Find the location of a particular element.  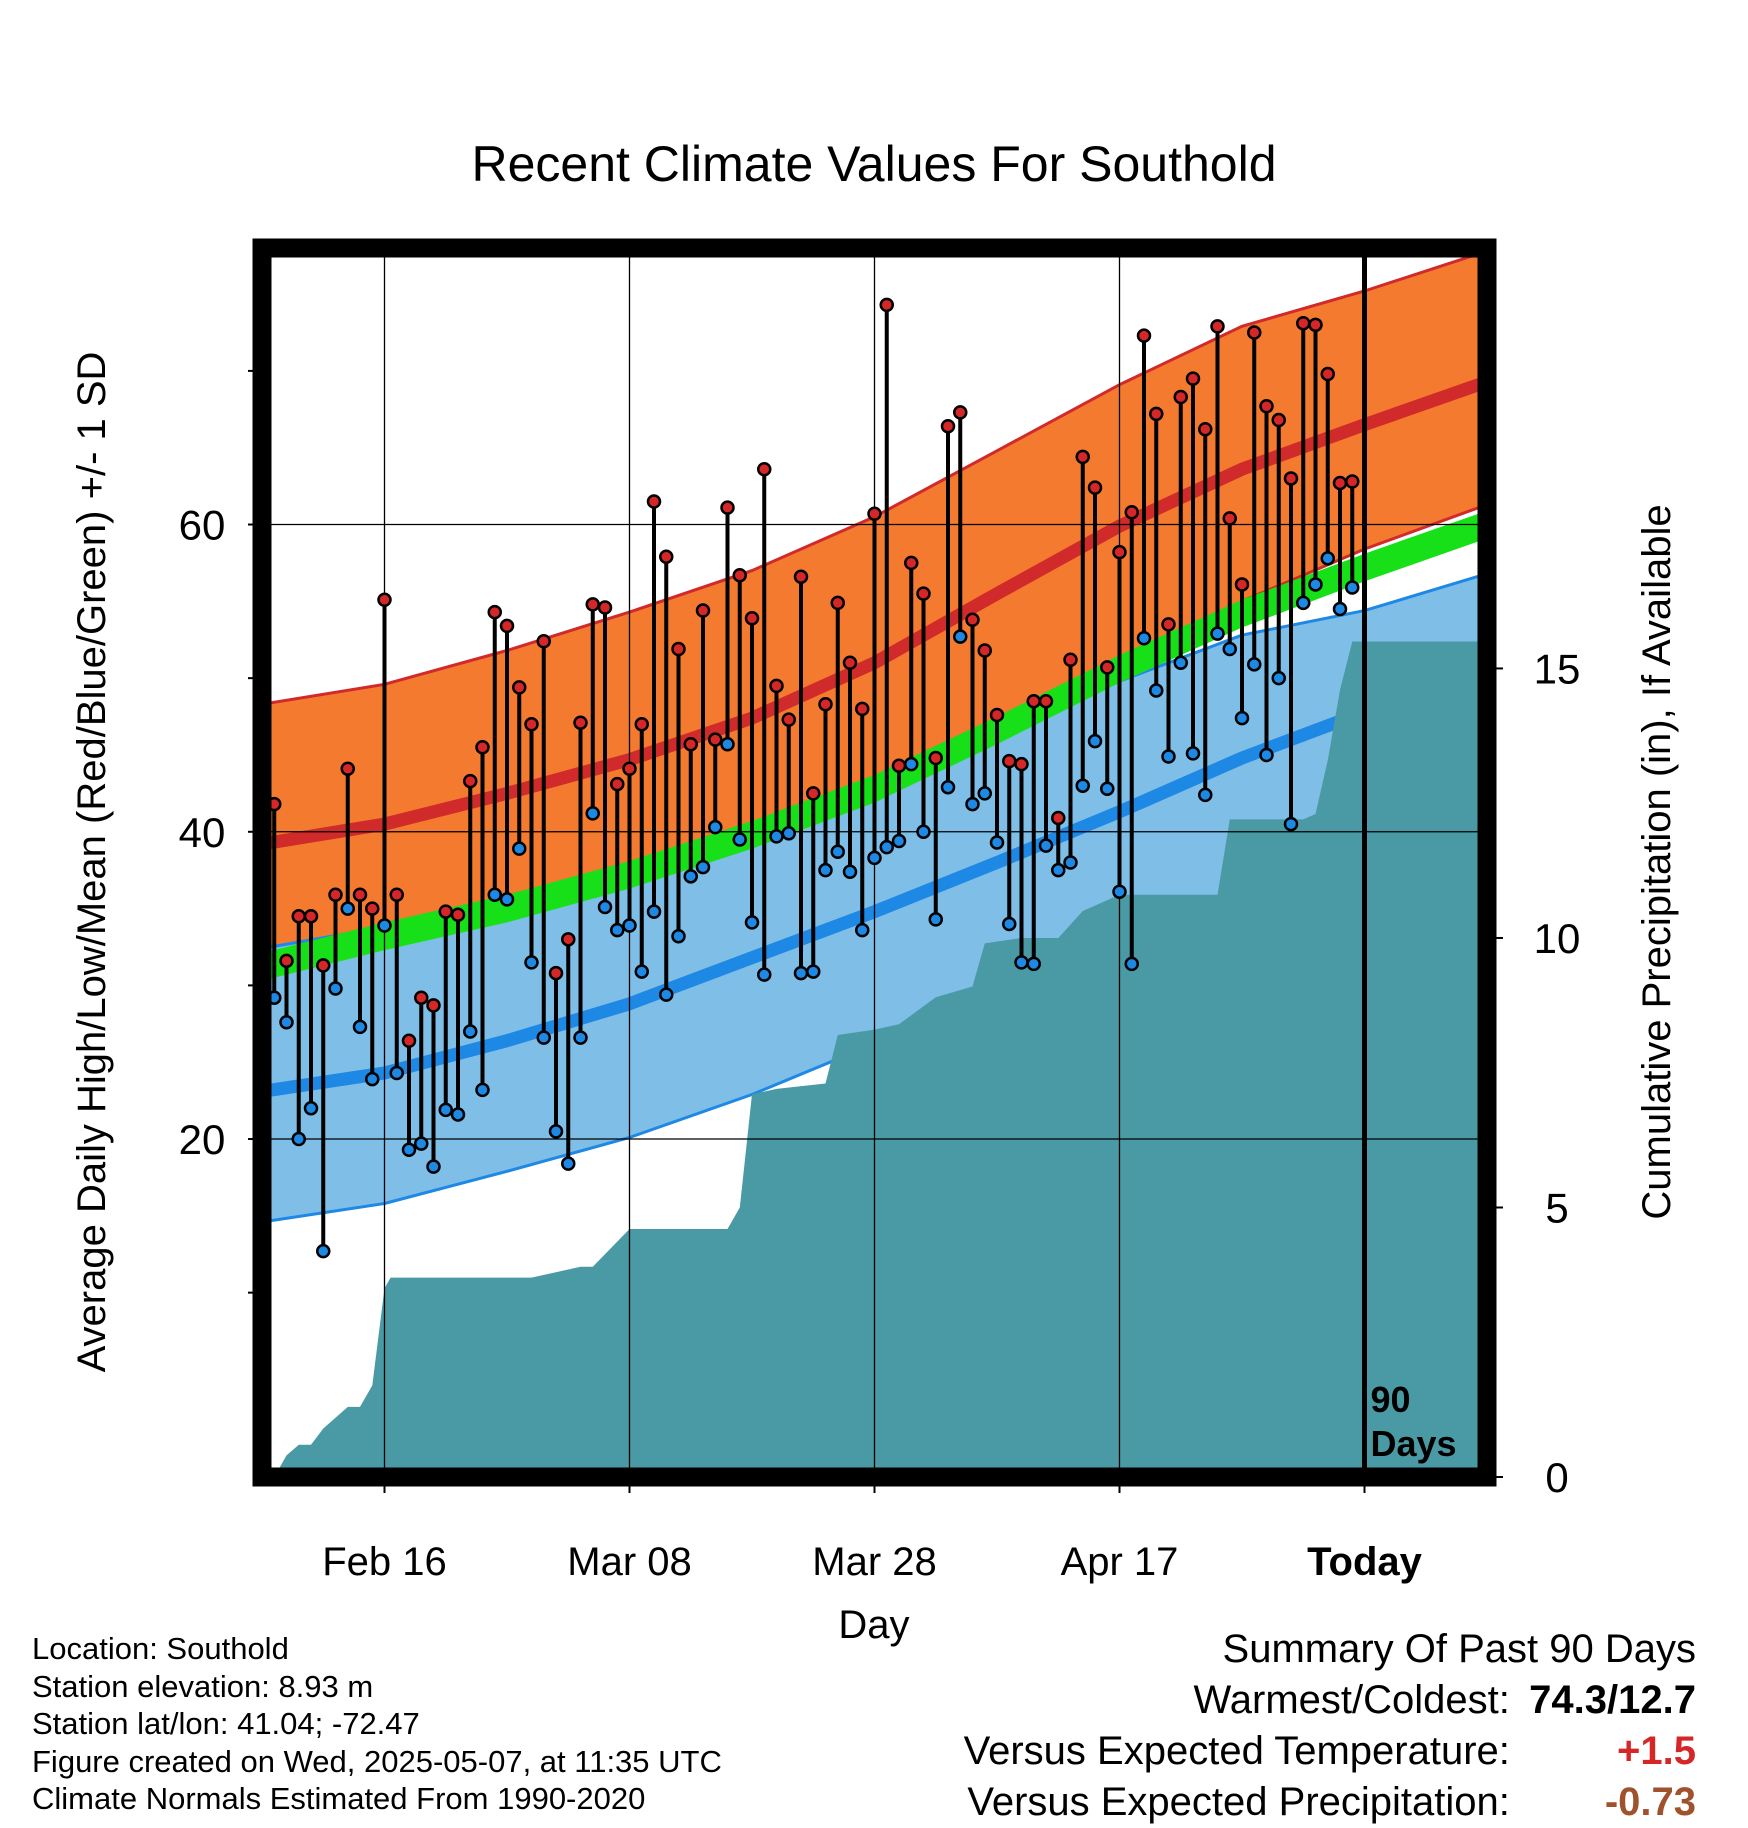

y2-tick-label: 10 is located at coordinates (1557, 938).